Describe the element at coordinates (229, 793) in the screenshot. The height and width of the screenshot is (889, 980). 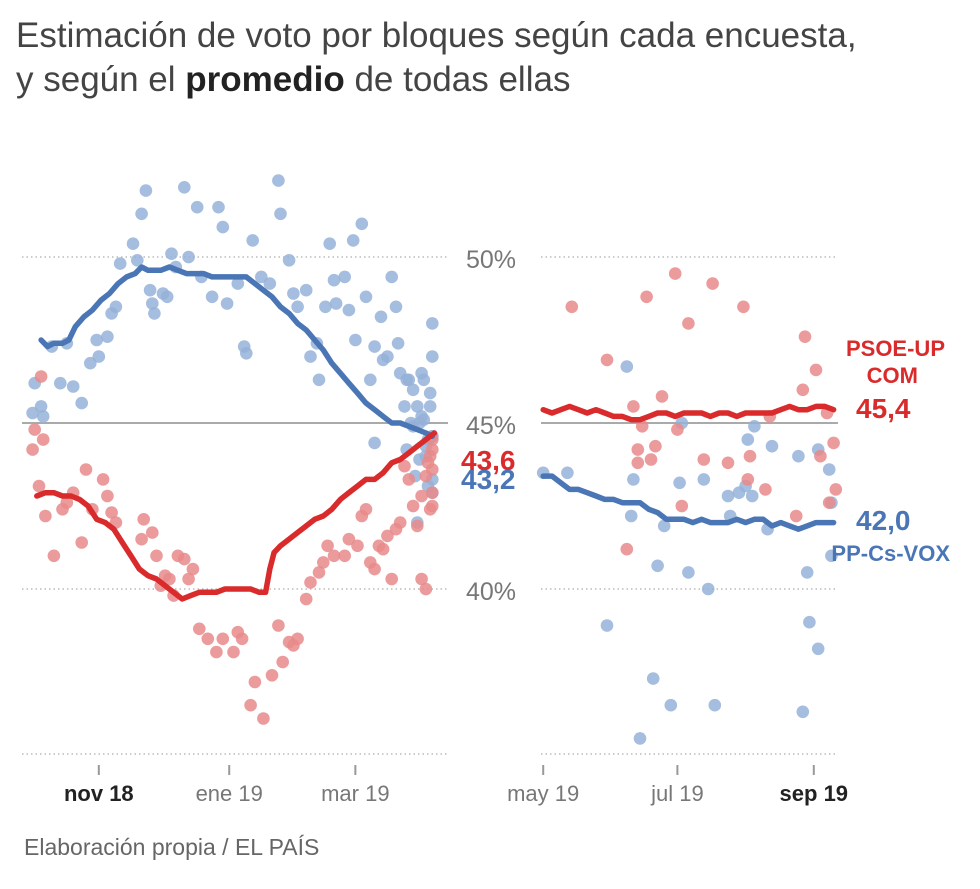
I see `x-tick-label: ene 19` at that location.